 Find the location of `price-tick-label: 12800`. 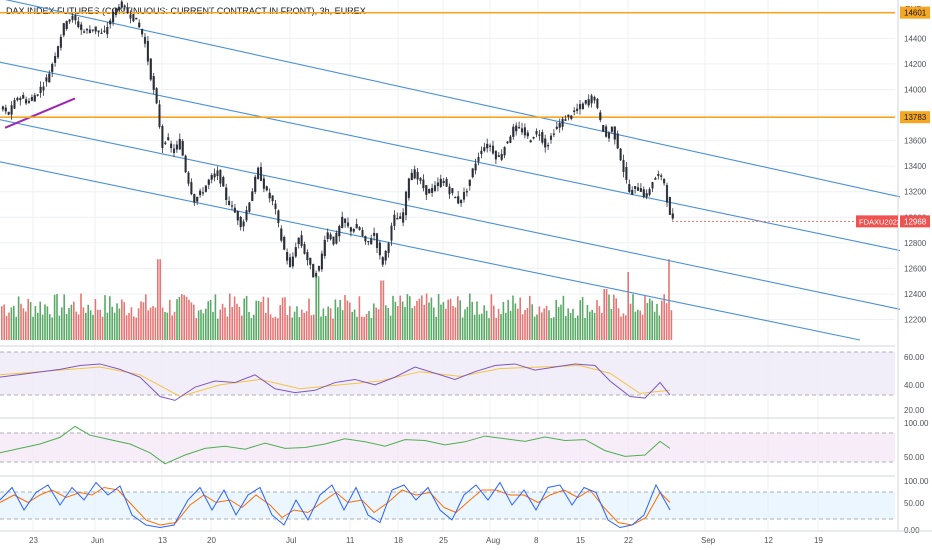

price-tick-label: 12800 is located at coordinates (915, 243).